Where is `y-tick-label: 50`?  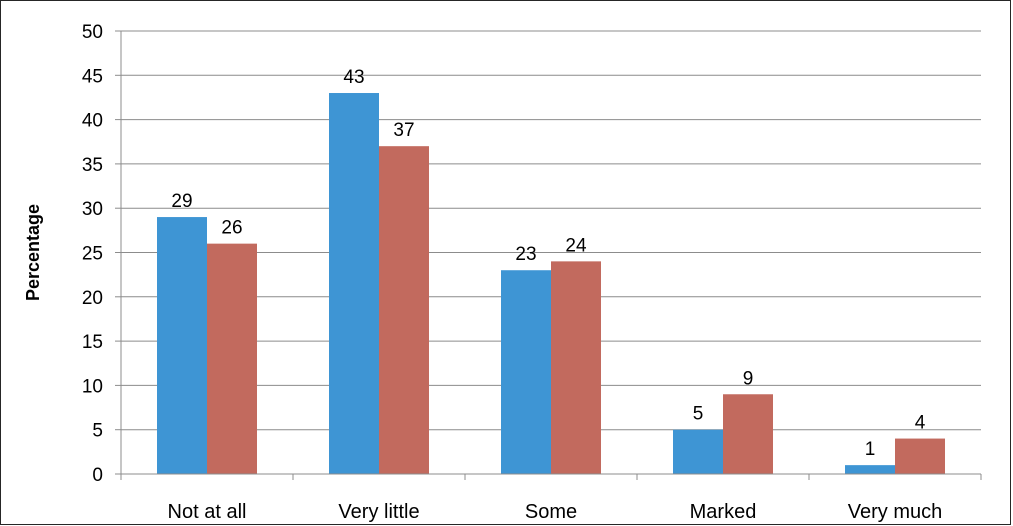
y-tick-label: 50 is located at coordinates (92, 32).